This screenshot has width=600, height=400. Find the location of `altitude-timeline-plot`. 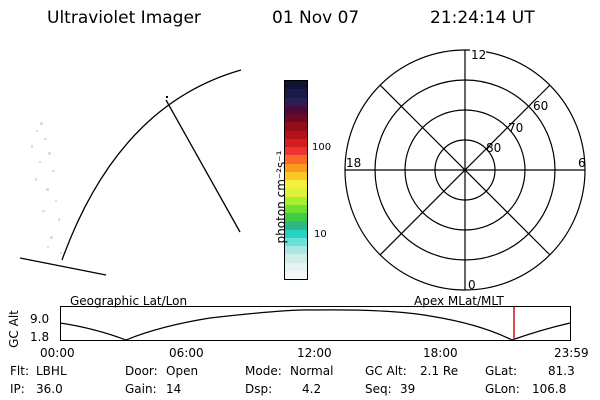

altitude-timeline-plot is located at coordinates (315, 323).